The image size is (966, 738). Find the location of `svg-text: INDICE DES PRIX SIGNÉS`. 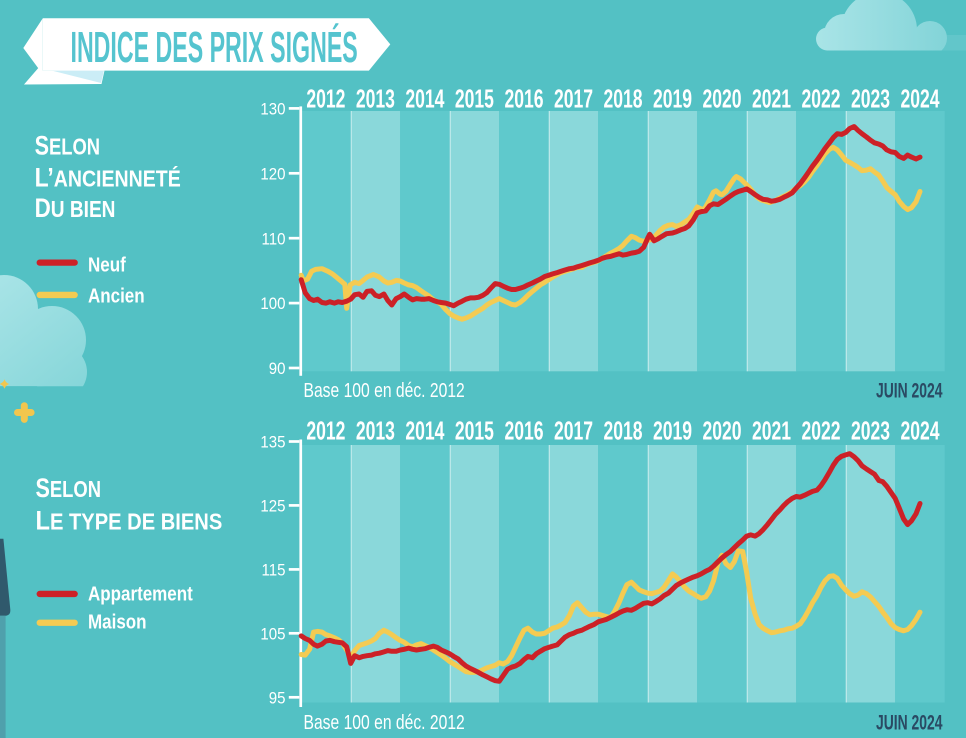

svg-text: INDICE DES PRIX SIGNÉS is located at coordinates (214, 47).